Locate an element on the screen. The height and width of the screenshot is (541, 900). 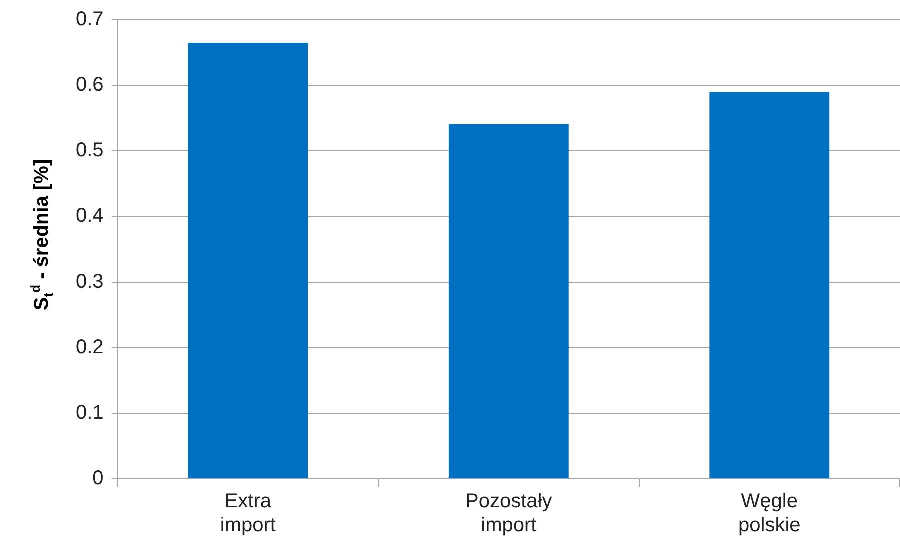
y-tick-label: 0 is located at coordinates (98, 479).